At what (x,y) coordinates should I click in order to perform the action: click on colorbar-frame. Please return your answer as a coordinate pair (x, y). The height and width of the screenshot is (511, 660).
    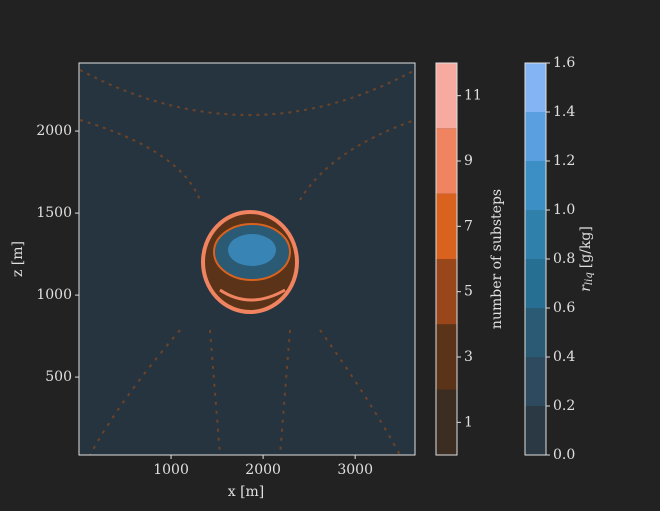
    Looking at the image, I should click on (446, 259).